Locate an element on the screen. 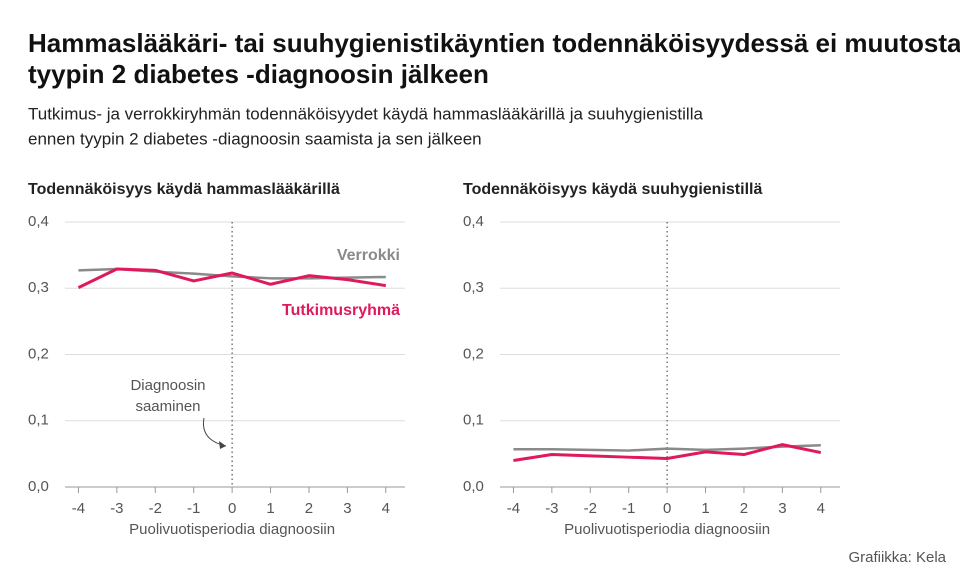  annotation: Diagnoosin is located at coordinates (167, 385).